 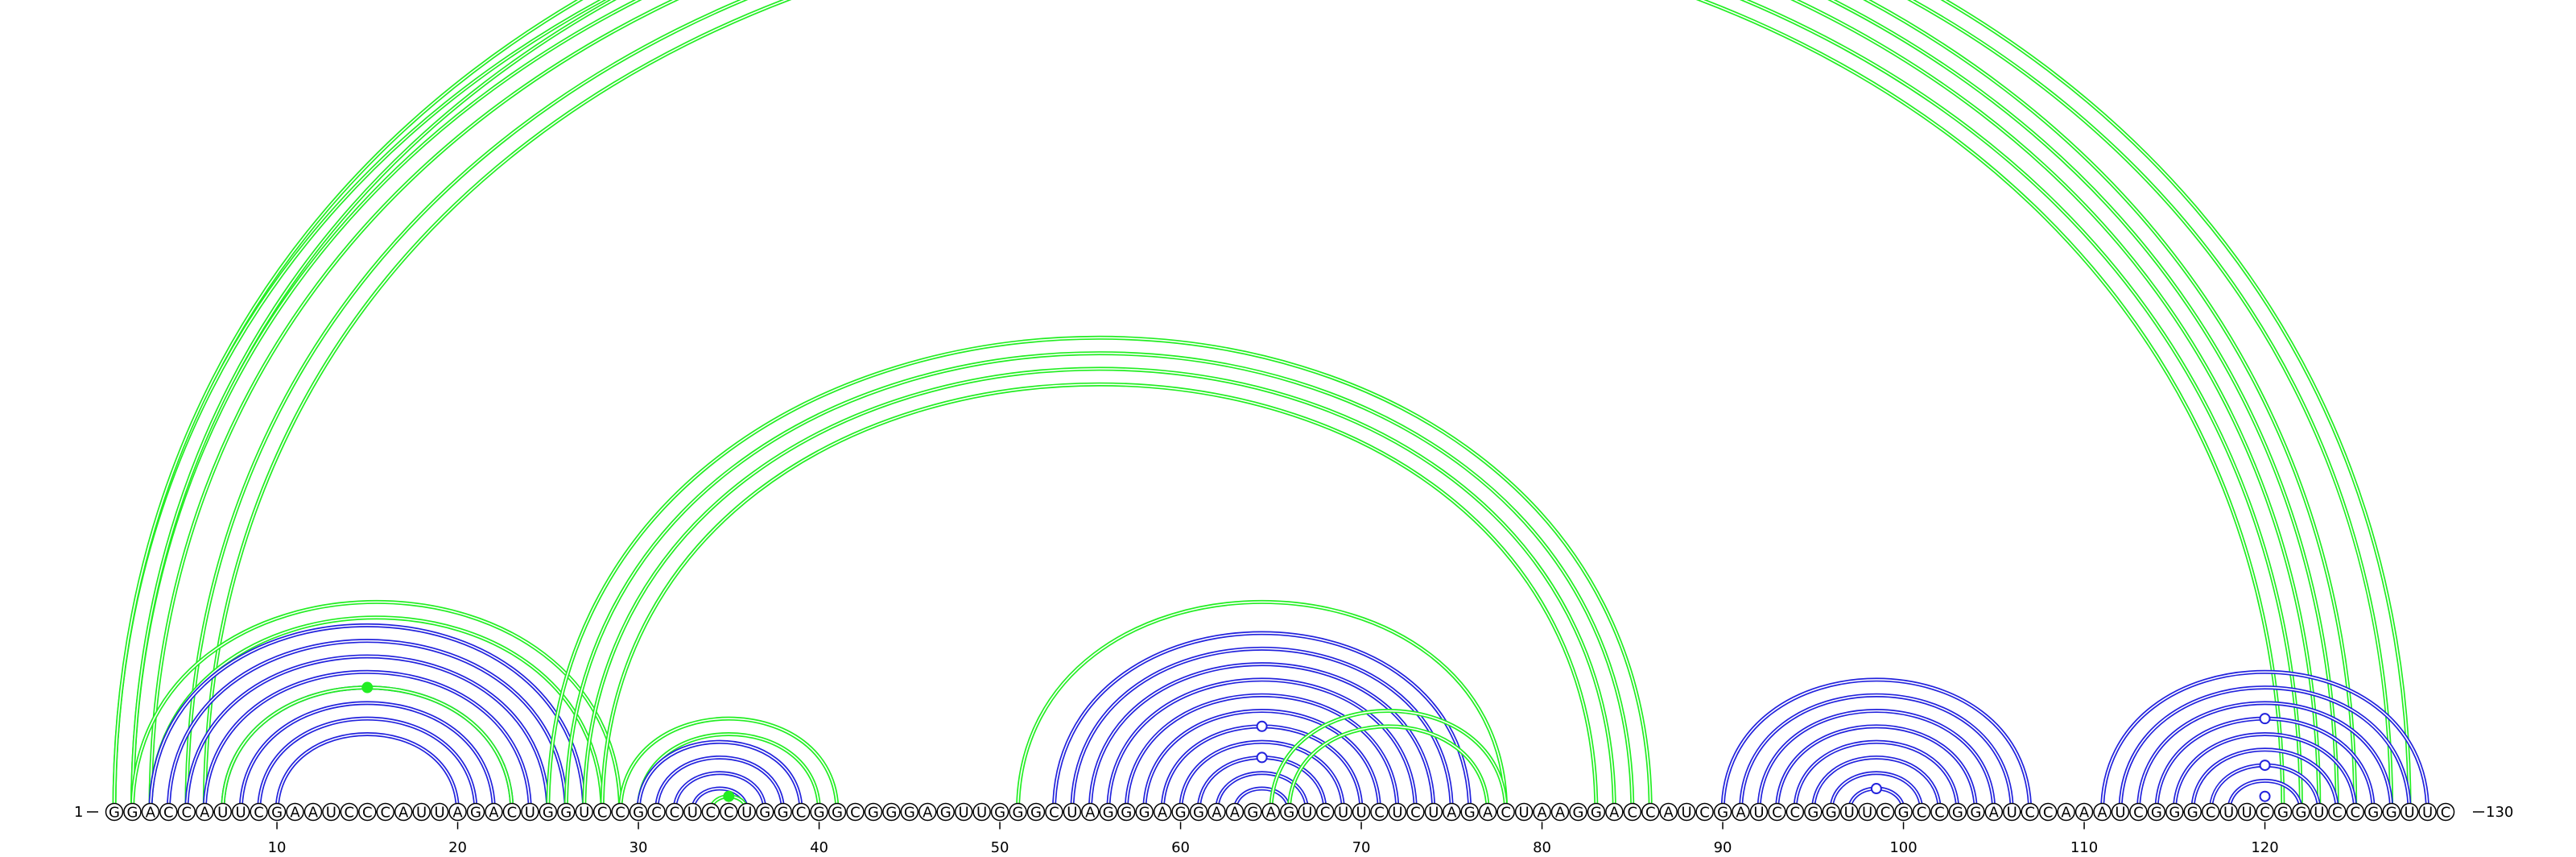 What do you see at coordinates (1262, 761) in the screenshot?
I see `arc-58-71-inner` at bounding box center [1262, 761].